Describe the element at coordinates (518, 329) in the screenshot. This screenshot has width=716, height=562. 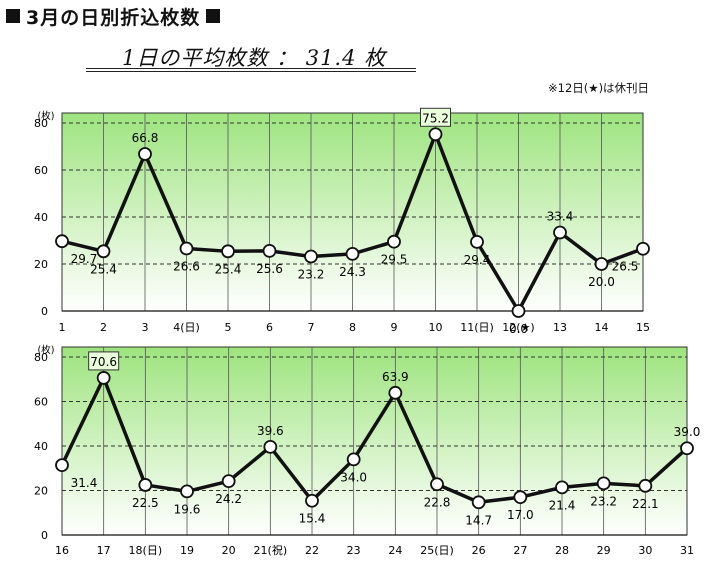
I see `data-value-label: 0.0` at that location.